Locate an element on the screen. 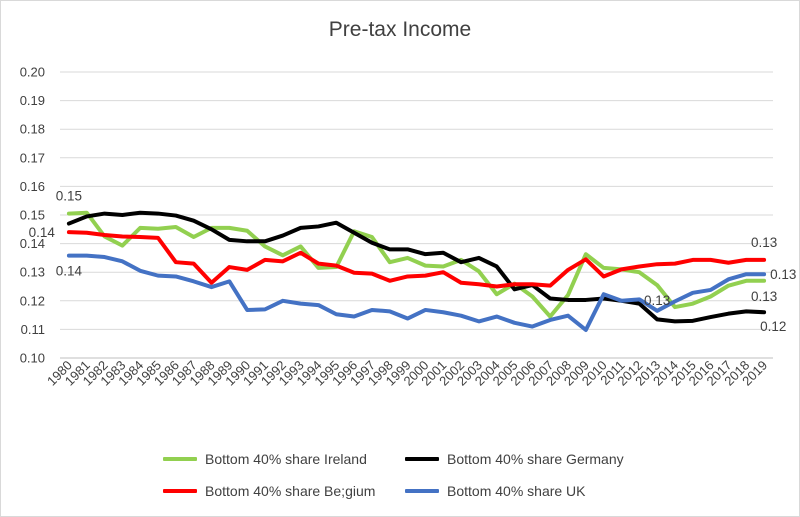 The height and width of the screenshot is (517, 800). legend-item-germany: Bottom 40% share Germany is located at coordinates (514, 459).